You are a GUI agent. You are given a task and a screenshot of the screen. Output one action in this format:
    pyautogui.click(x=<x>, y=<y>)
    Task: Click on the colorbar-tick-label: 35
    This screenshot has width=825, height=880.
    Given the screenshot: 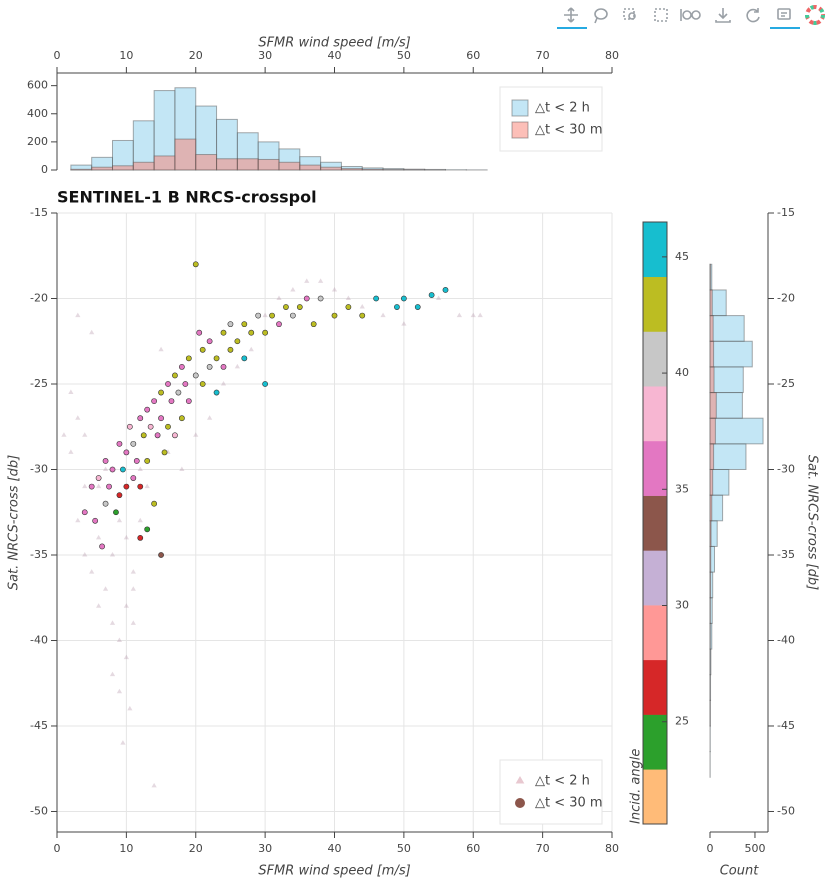 What is the action you would take?
    pyautogui.click(x=682, y=488)
    